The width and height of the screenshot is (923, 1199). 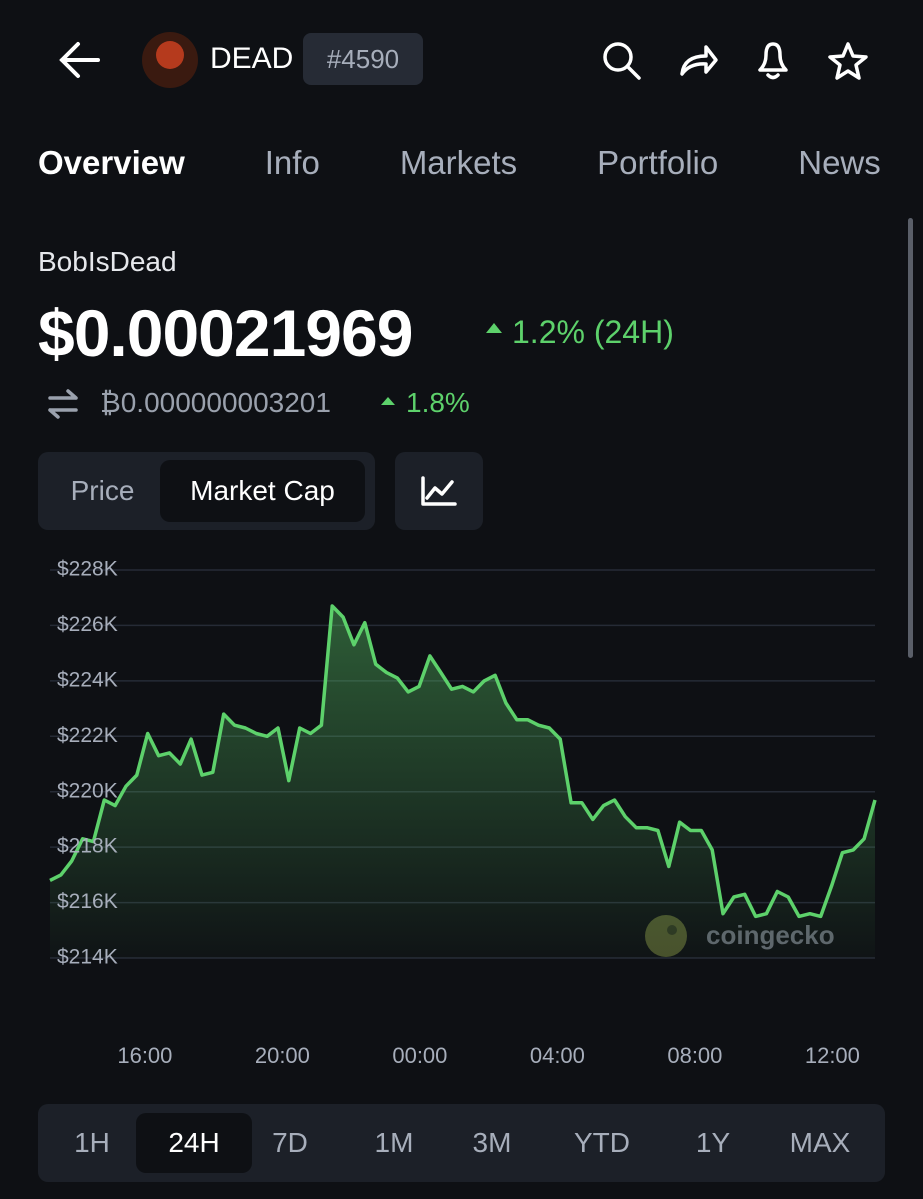 What do you see at coordinates (87, 679) in the screenshot?
I see `y-tick-label: $224K` at bounding box center [87, 679].